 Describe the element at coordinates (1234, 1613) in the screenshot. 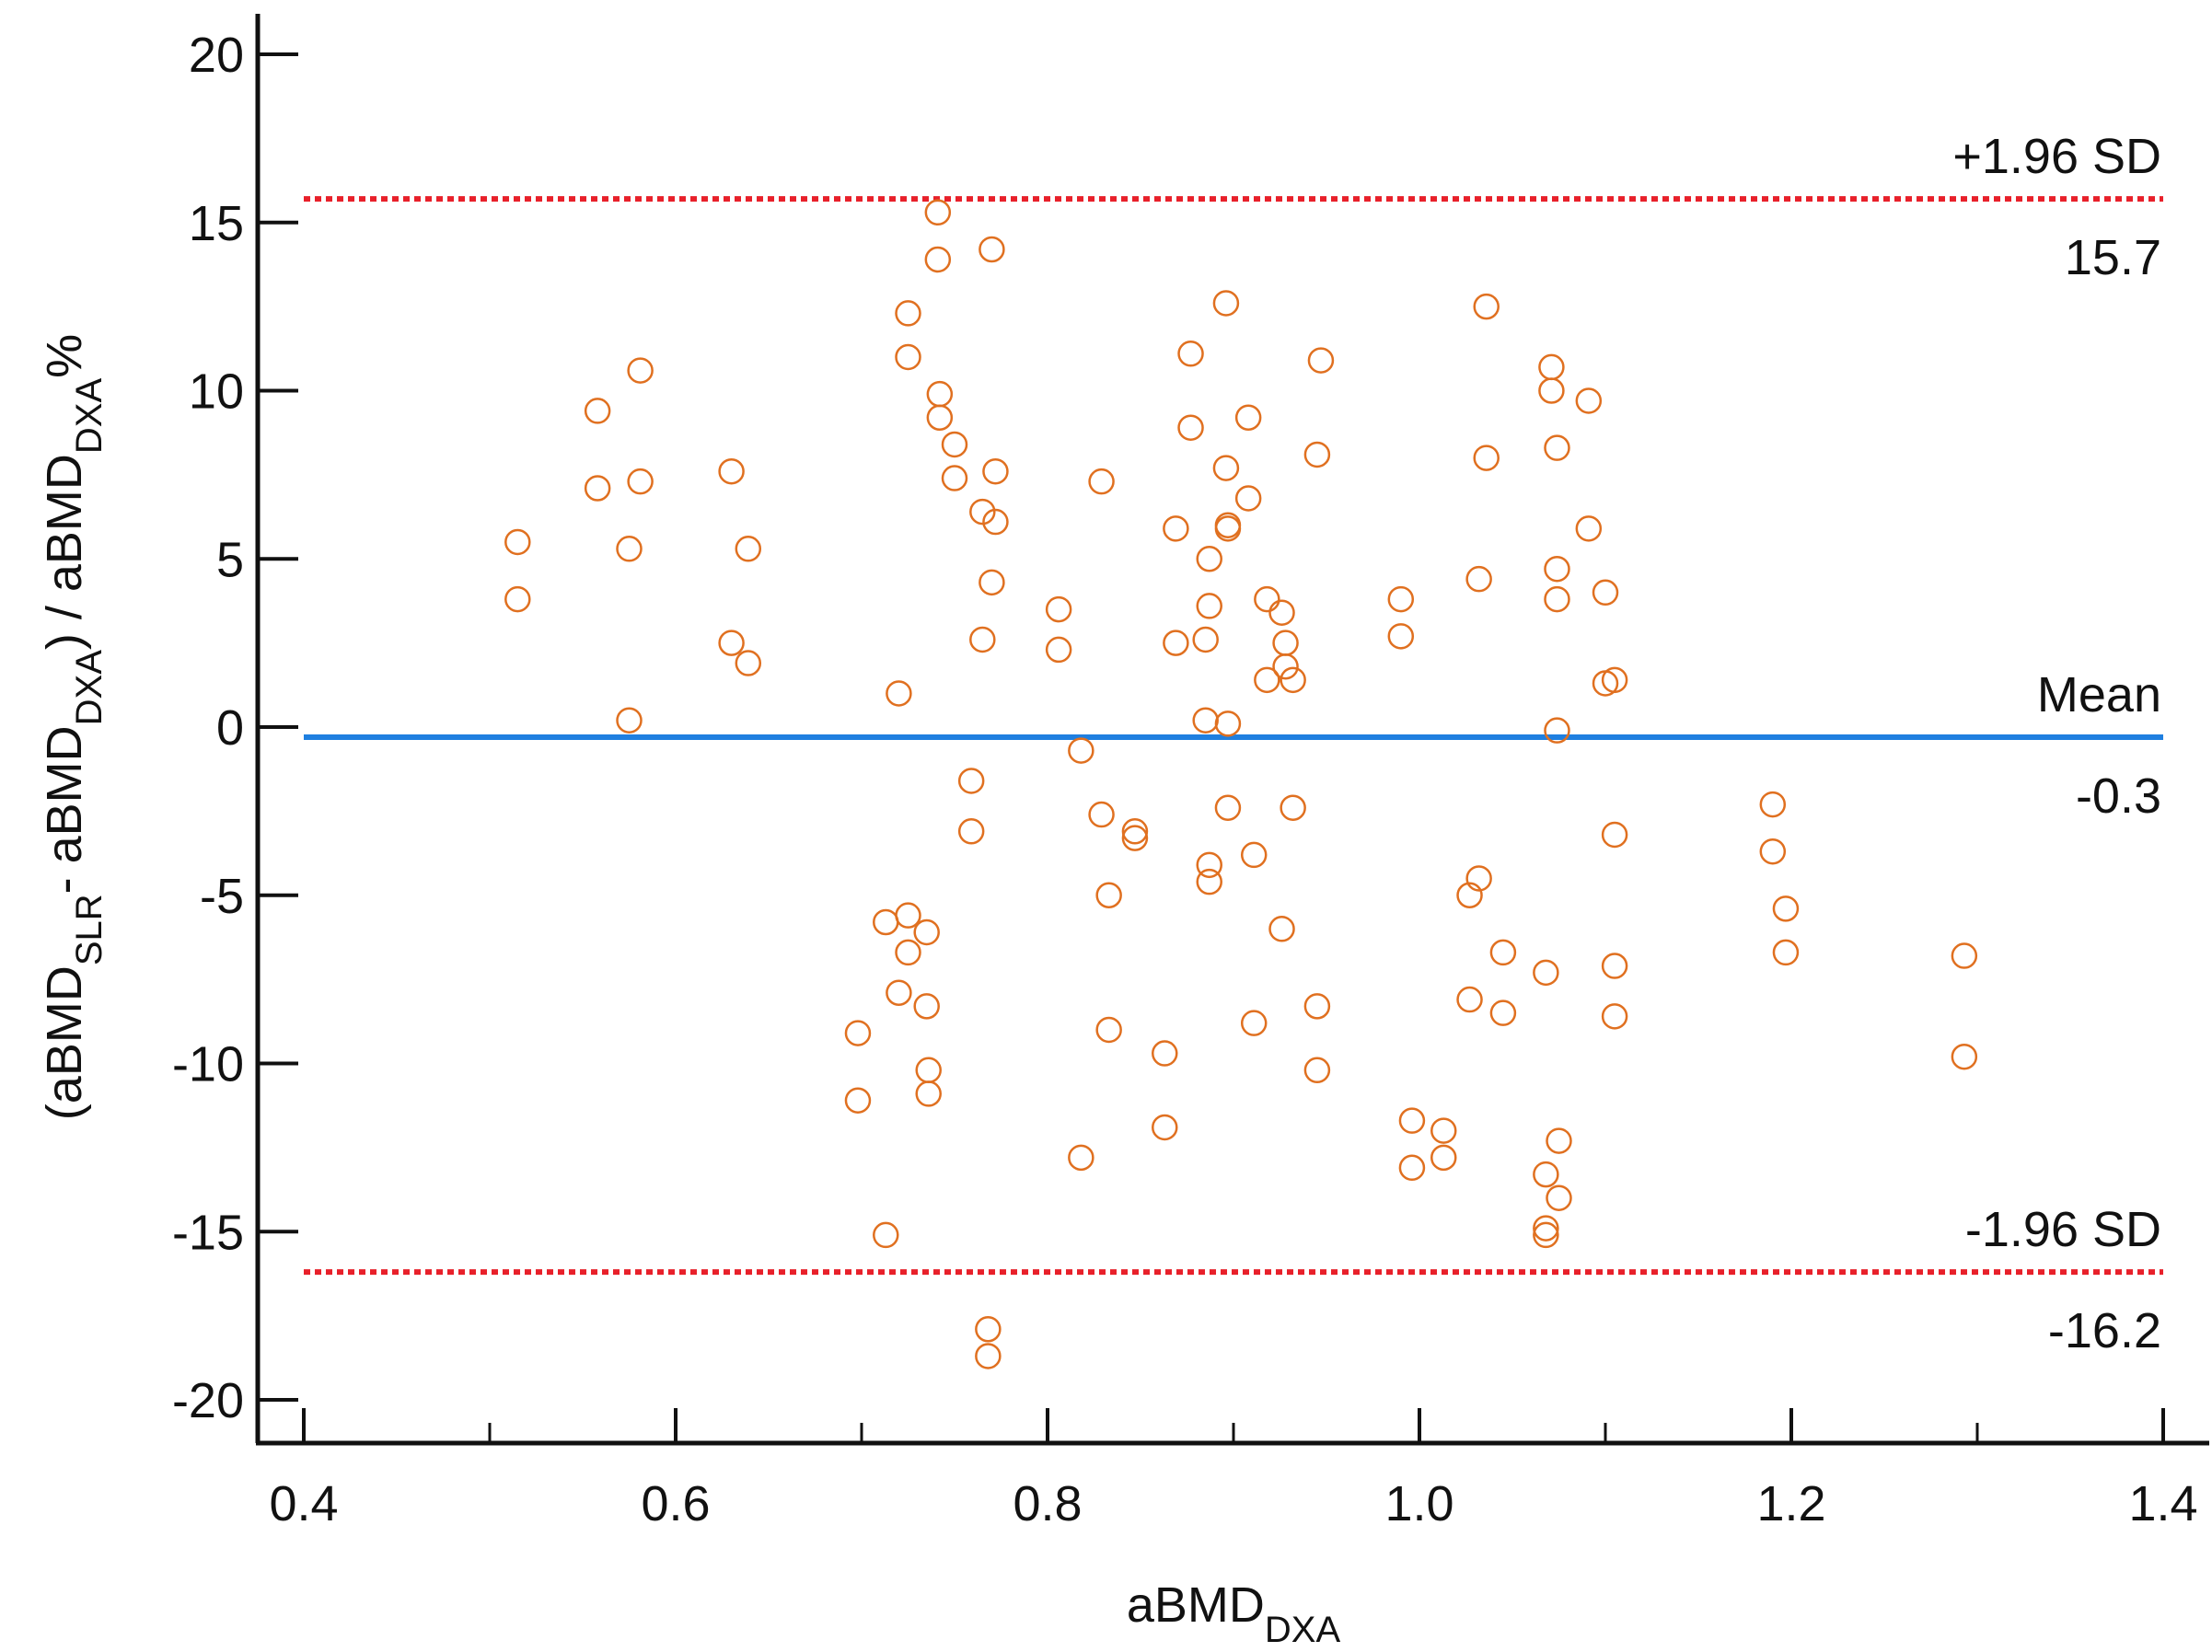

I see `x-axis-title: aBMDDXA` at that location.